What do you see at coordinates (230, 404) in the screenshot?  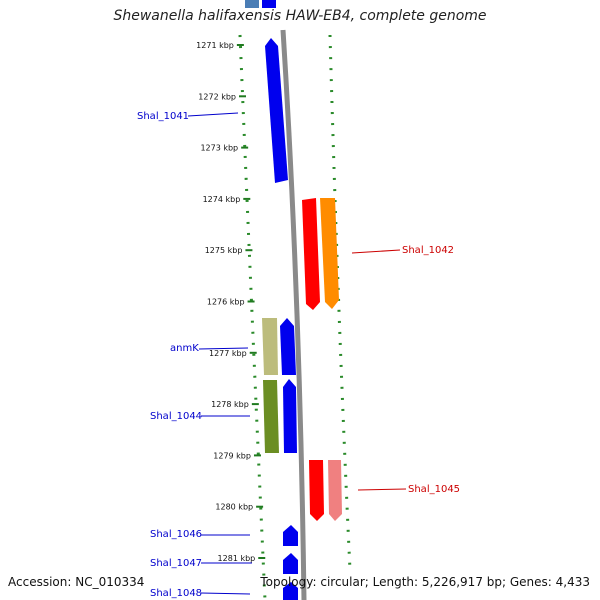 I see `tick-label: 1278 kbp` at bounding box center [230, 404].